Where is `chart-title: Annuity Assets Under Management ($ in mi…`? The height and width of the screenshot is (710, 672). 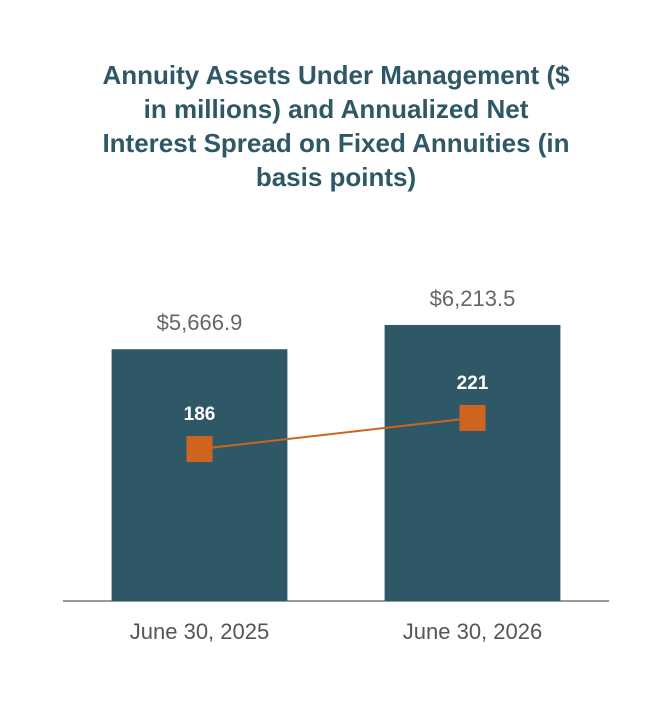
chart-title: Annuity Assets Under Management ($ in mi… is located at coordinates (336, 126).